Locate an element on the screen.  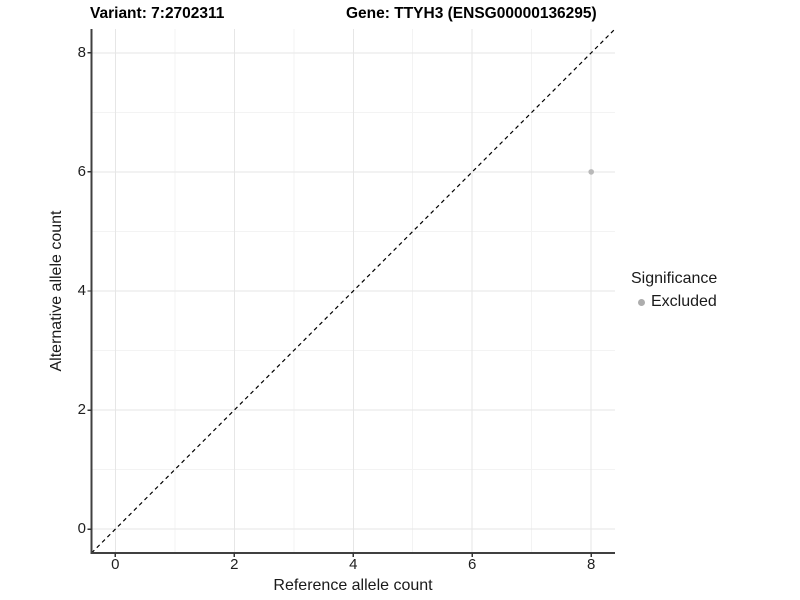
legend-item-excluded: Excluded is located at coordinates (674, 302).